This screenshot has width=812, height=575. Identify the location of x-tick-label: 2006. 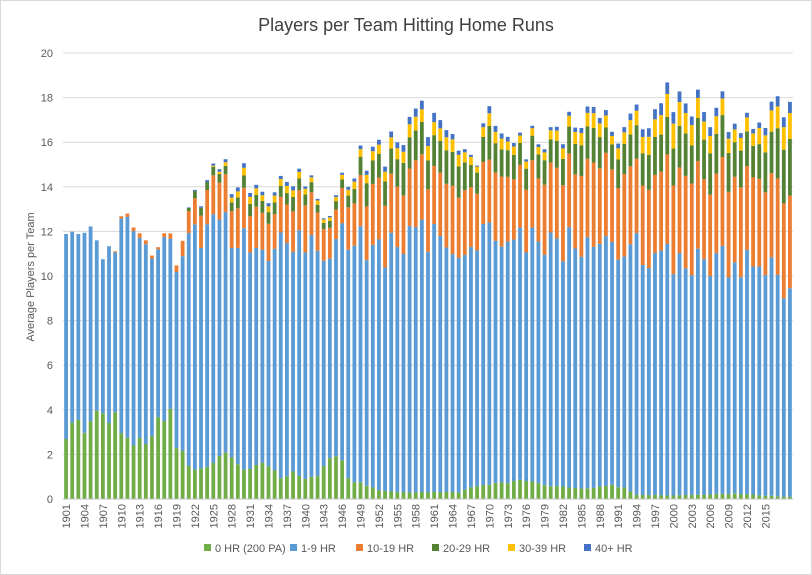
(711, 516).